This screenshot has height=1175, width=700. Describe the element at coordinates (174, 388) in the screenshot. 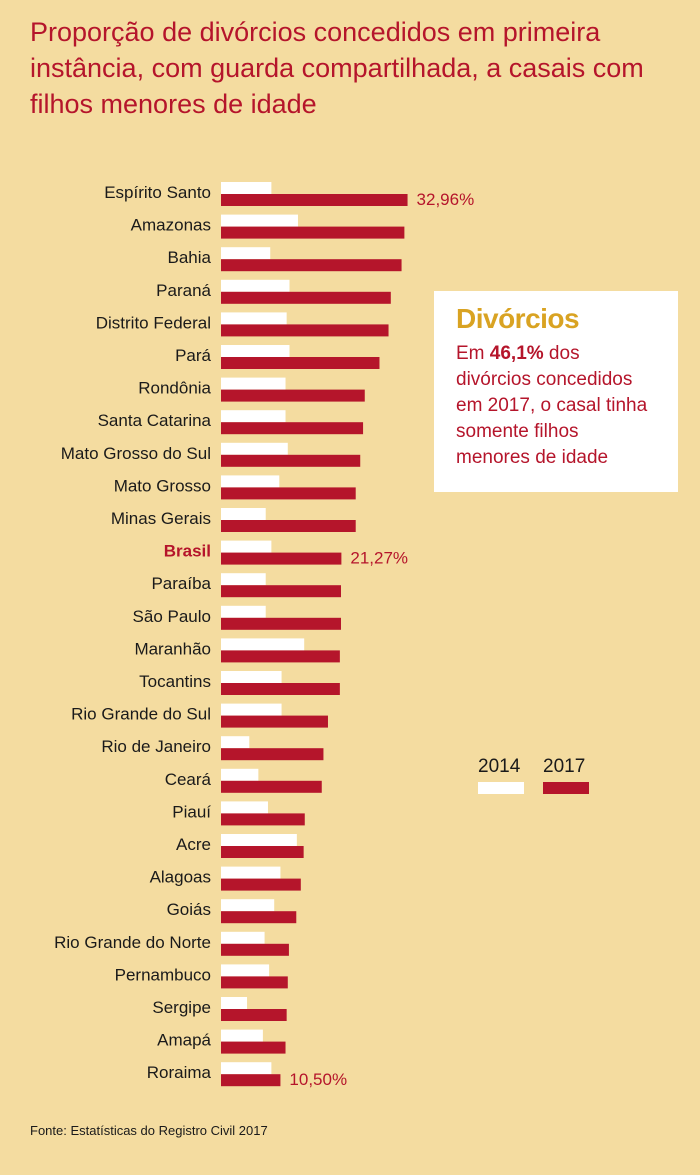

I see `category-label: Rondônia` at that location.